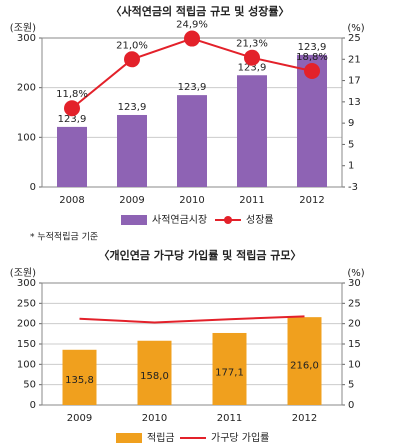 This screenshot has height=446, width=400. What do you see at coordinates (26, 303) in the screenshot?
I see `y-tick-label: 250` at bounding box center [26, 303].